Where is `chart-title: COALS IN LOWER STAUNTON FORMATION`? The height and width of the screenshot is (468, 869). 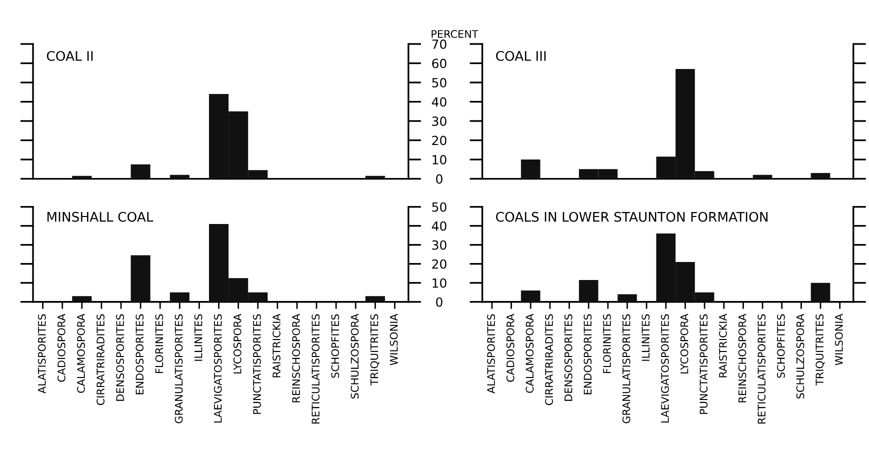 chart-title: COALS IN LOWER STAUNTON FORMATION is located at coordinates (632, 217).